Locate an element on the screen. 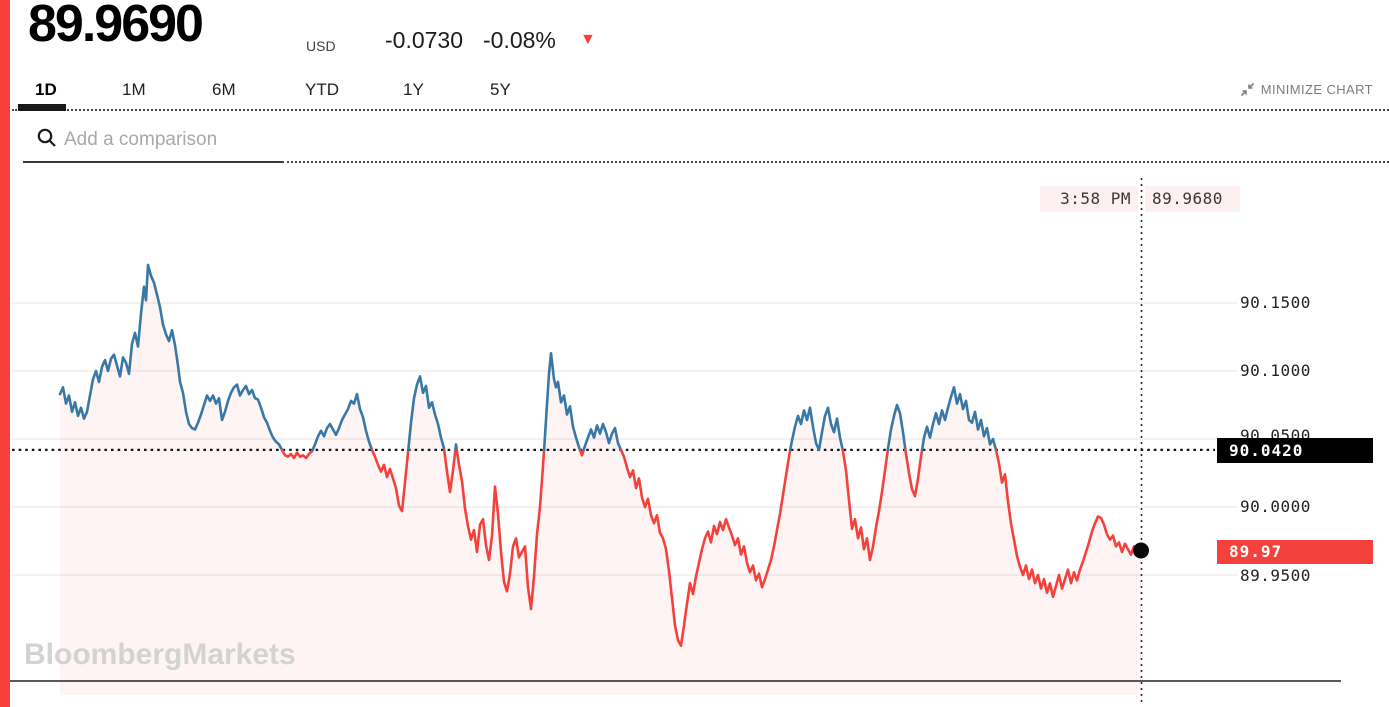 This screenshot has width=1389, height=707. add-comparison-input is located at coordinates (274, 140).